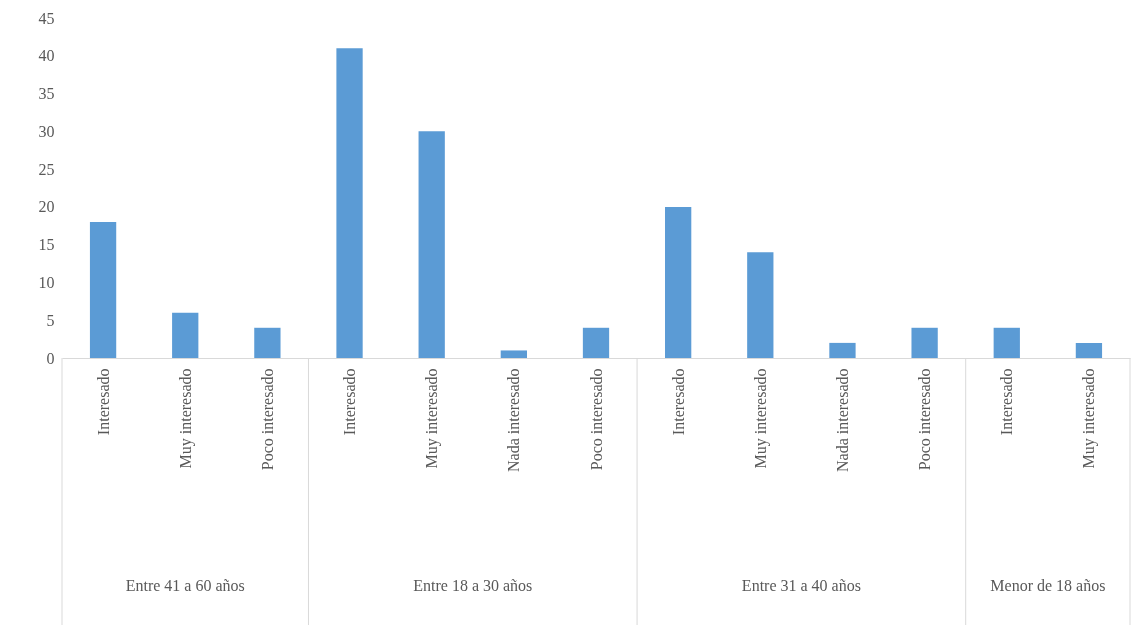  Describe the element at coordinates (46, 131) in the screenshot. I see `y-tick-label: 30` at that location.